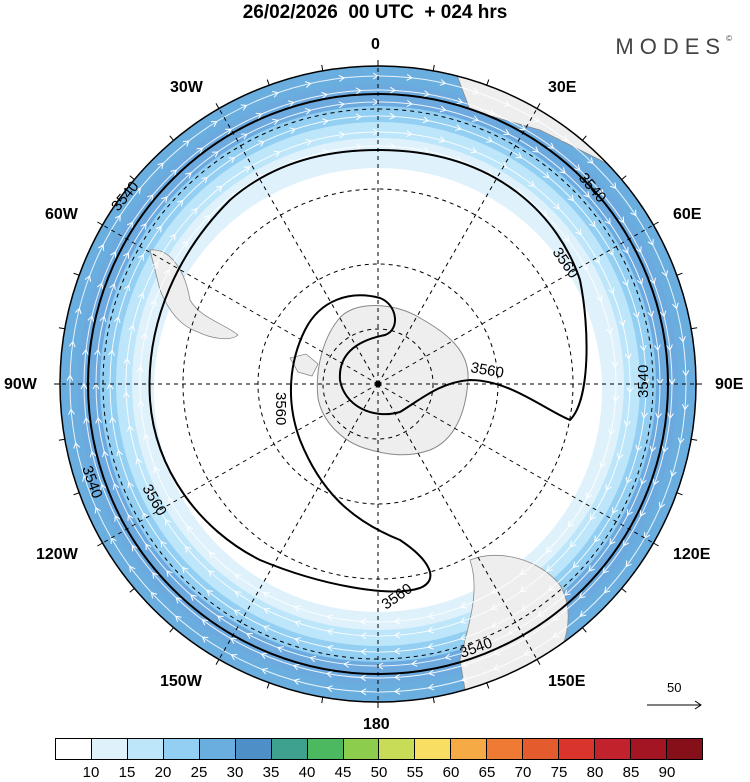 This screenshot has height=782, width=750. I want to click on contour-label-3560-w: 3560, so click(280, 408).